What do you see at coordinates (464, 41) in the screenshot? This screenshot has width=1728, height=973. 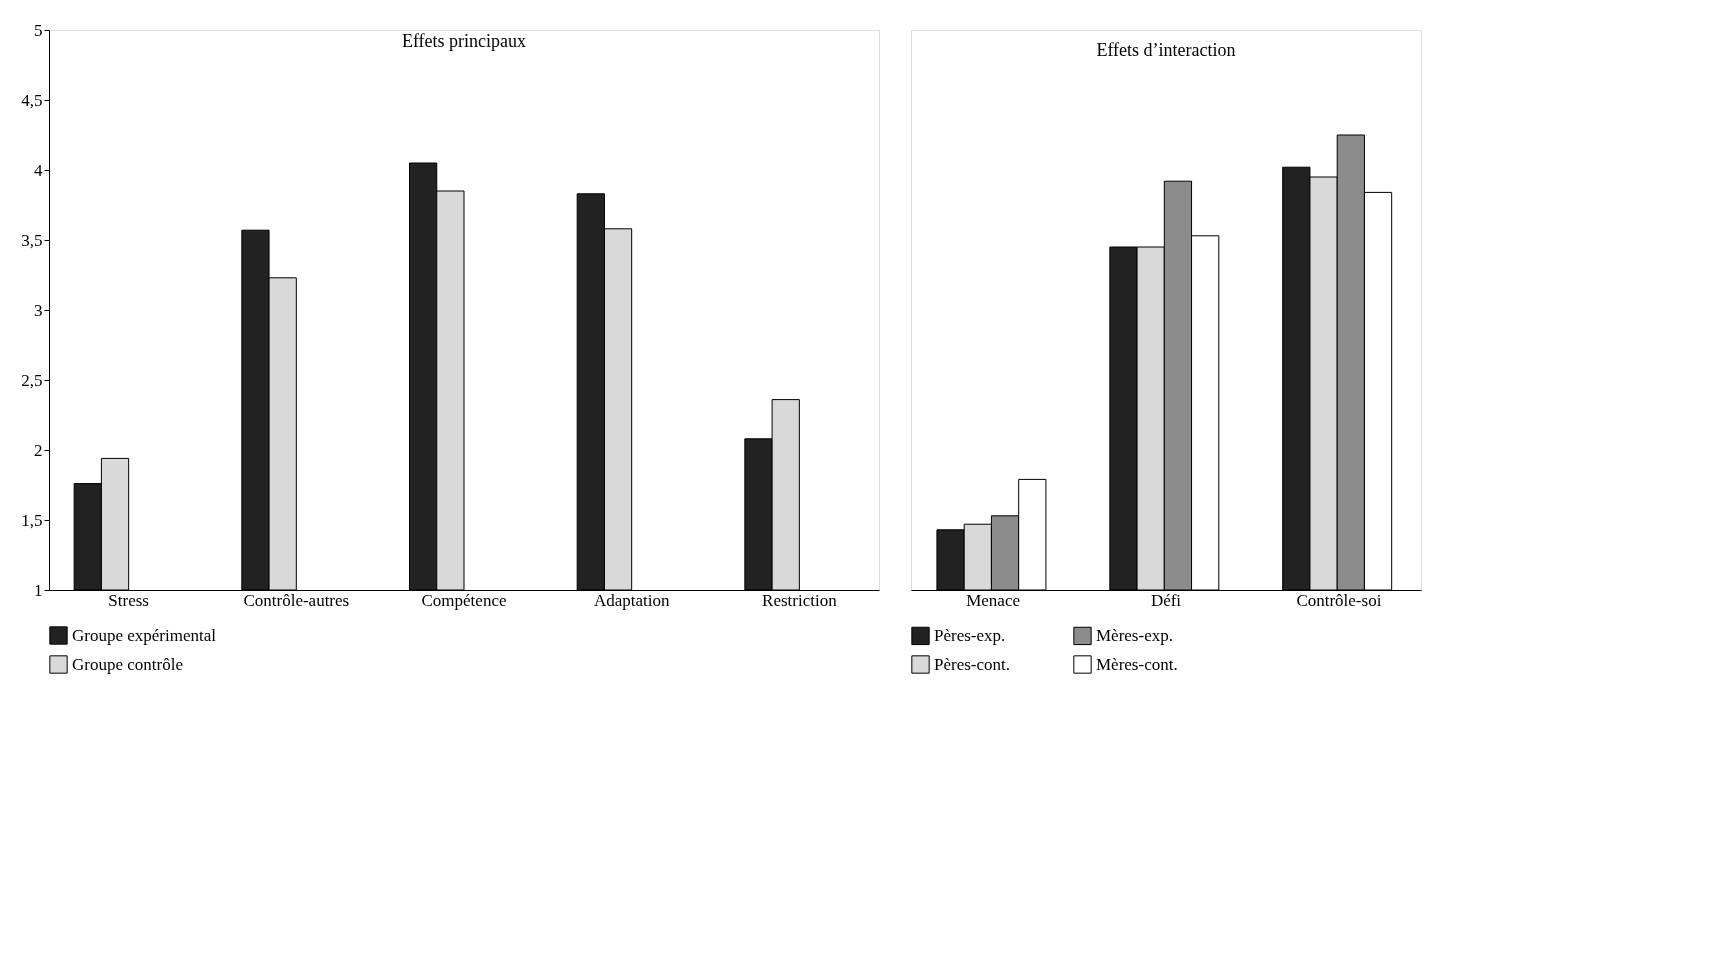 I see `chart-title: Effets principaux` at bounding box center [464, 41].